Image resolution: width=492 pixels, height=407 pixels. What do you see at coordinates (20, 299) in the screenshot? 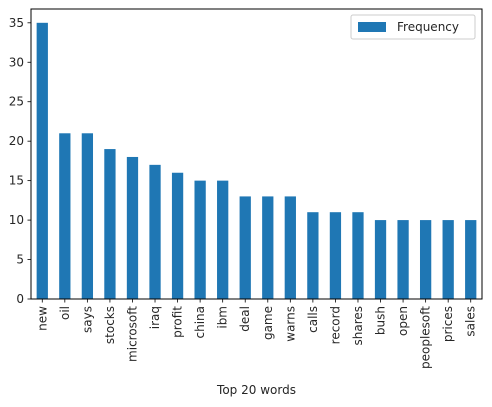
I see `y-tick-label-0: 0` at bounding box center [20, 299].